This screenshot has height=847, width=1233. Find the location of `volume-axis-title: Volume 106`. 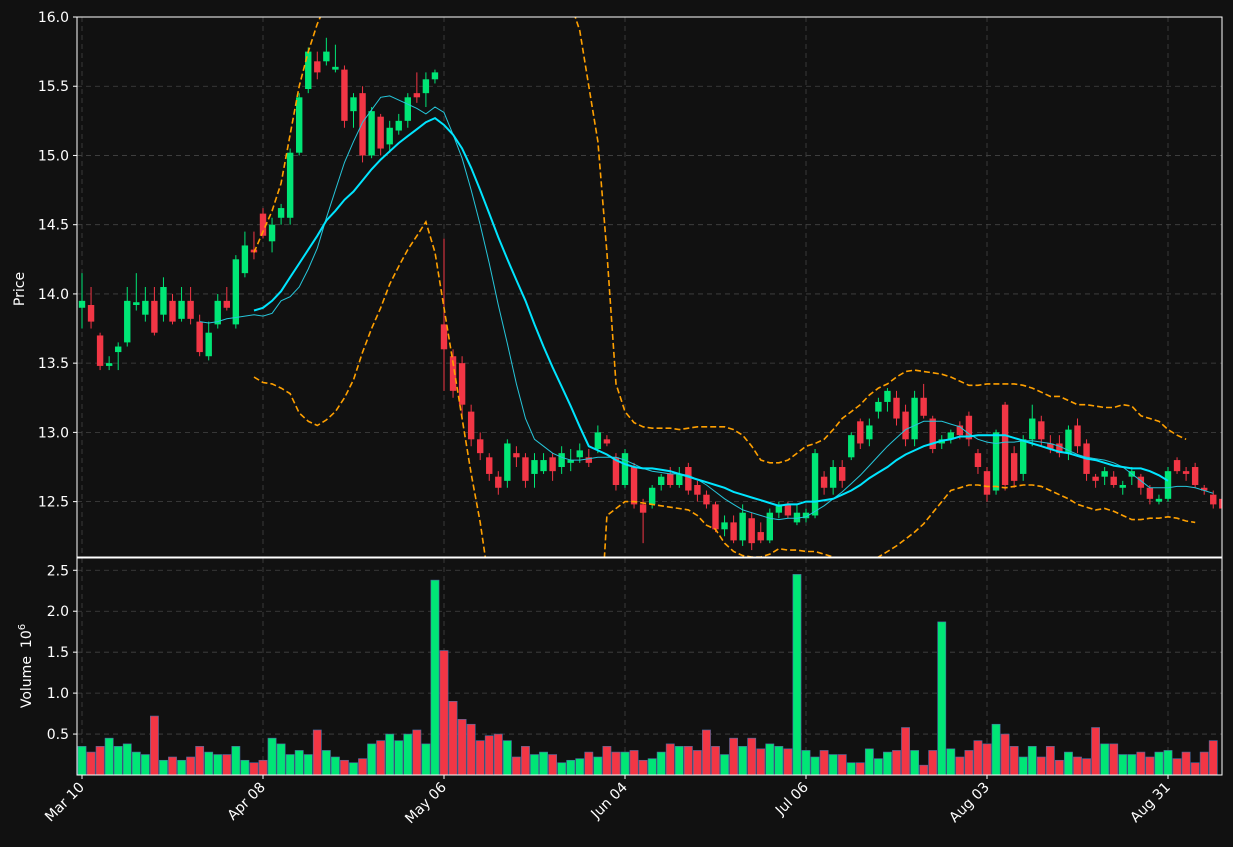

volume-axis-title: Volume 106 is located at coordinates (26, 666).